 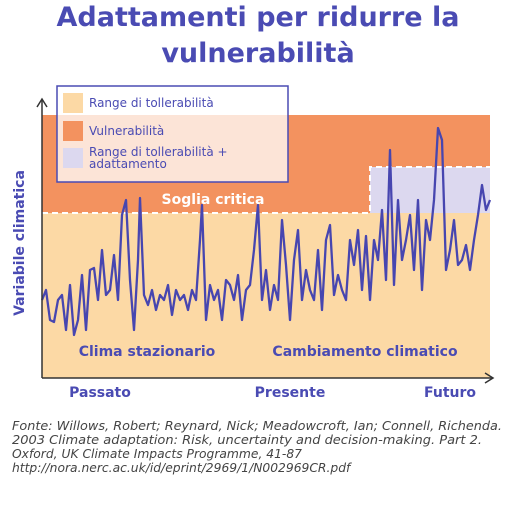 I want to click on x-arrow, so click(x=489, y=378).